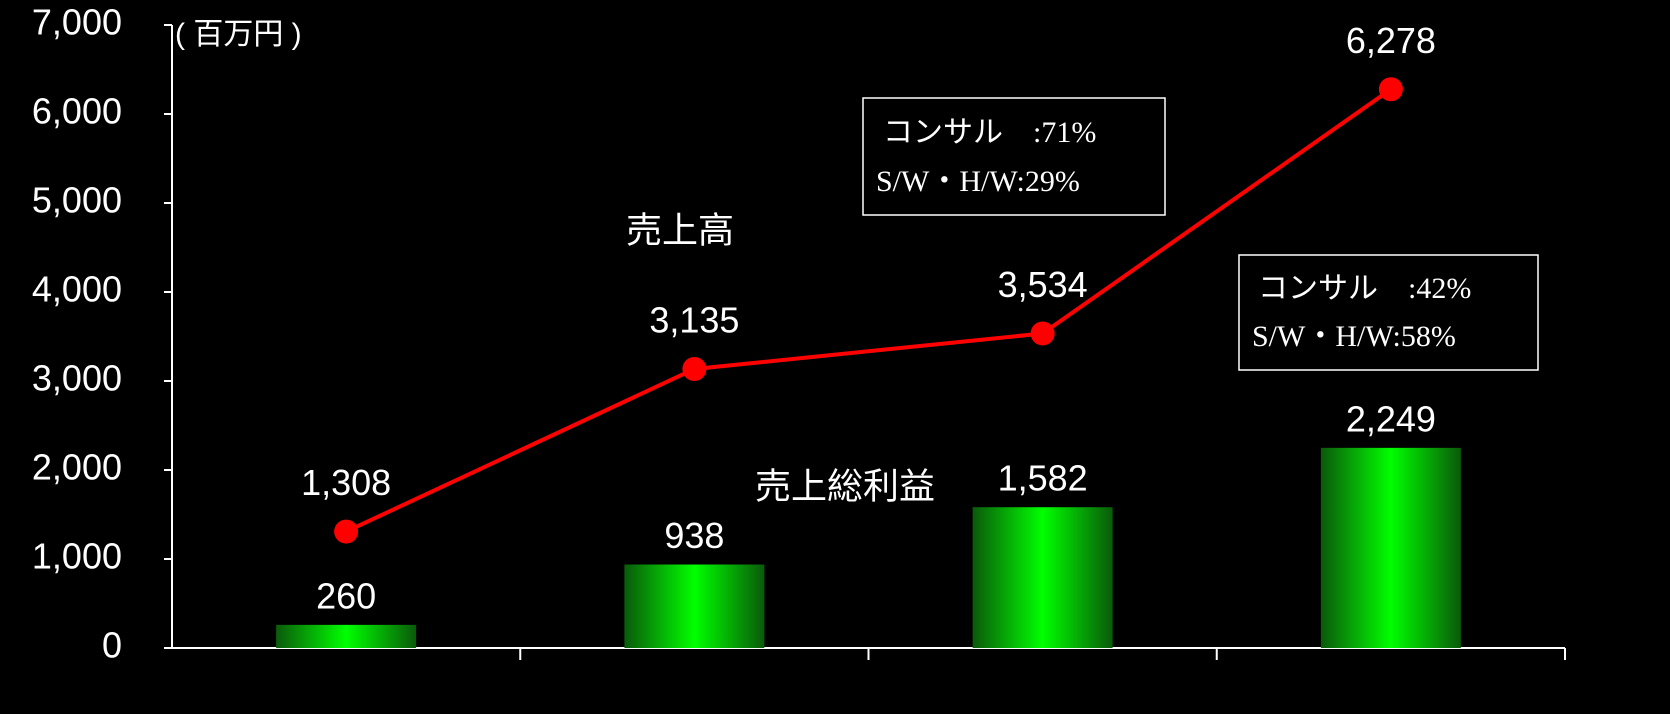 Image resolution: width=1670 pixels, height=714 pixels. Describe the element at coordinates (1354, 336) in the screenshot. I see `annotation-text: S/W・H/W:58%` at that location.